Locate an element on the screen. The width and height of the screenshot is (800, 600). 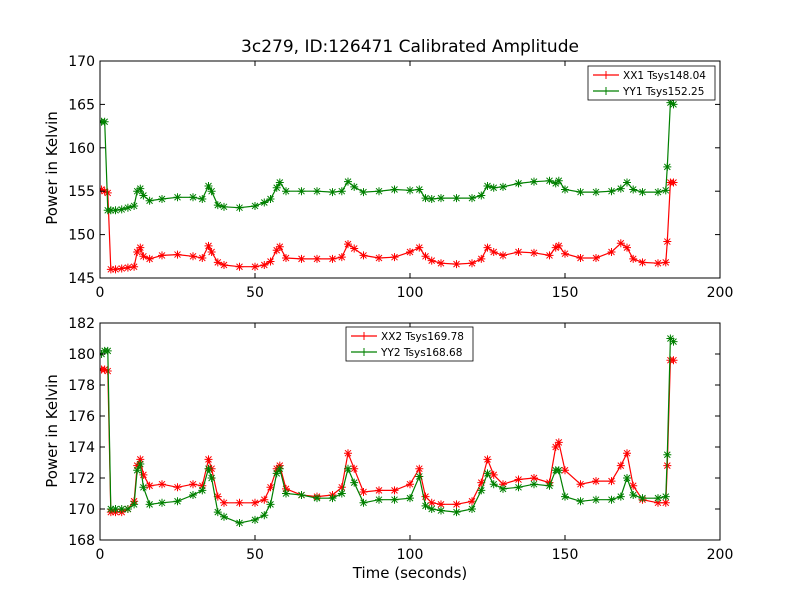
x-tick-label: 0 is located at coordinates (100, 293).